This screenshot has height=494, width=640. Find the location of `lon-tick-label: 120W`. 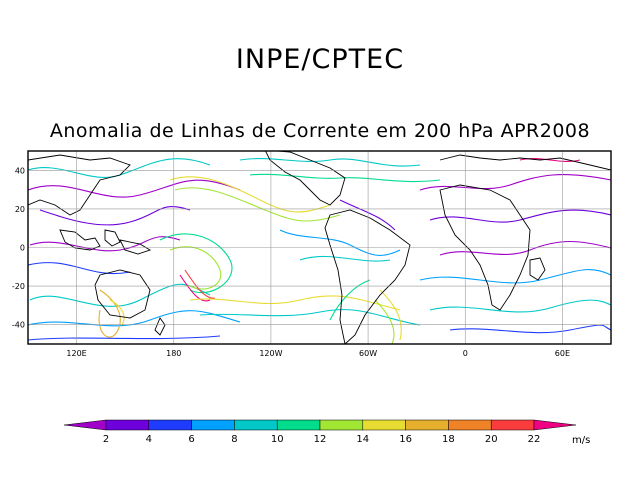

lon-tick-label: 120W is located at coordinates (270, 353).